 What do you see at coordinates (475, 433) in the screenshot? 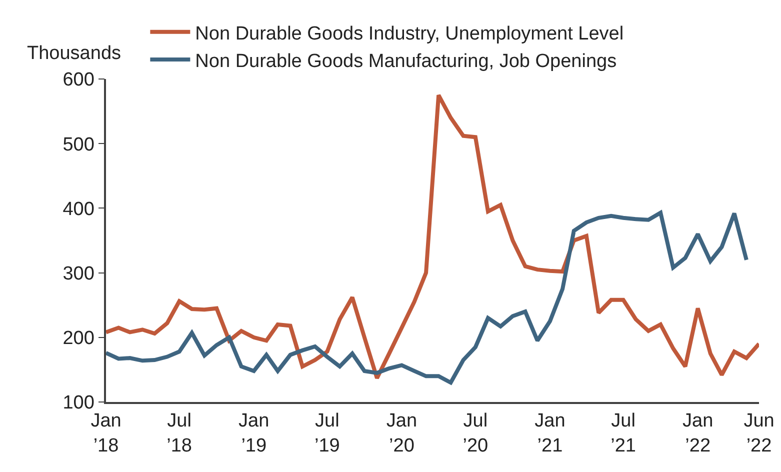
I see `x-tick-label: Jul ’20` at bounding box center [475, 433].